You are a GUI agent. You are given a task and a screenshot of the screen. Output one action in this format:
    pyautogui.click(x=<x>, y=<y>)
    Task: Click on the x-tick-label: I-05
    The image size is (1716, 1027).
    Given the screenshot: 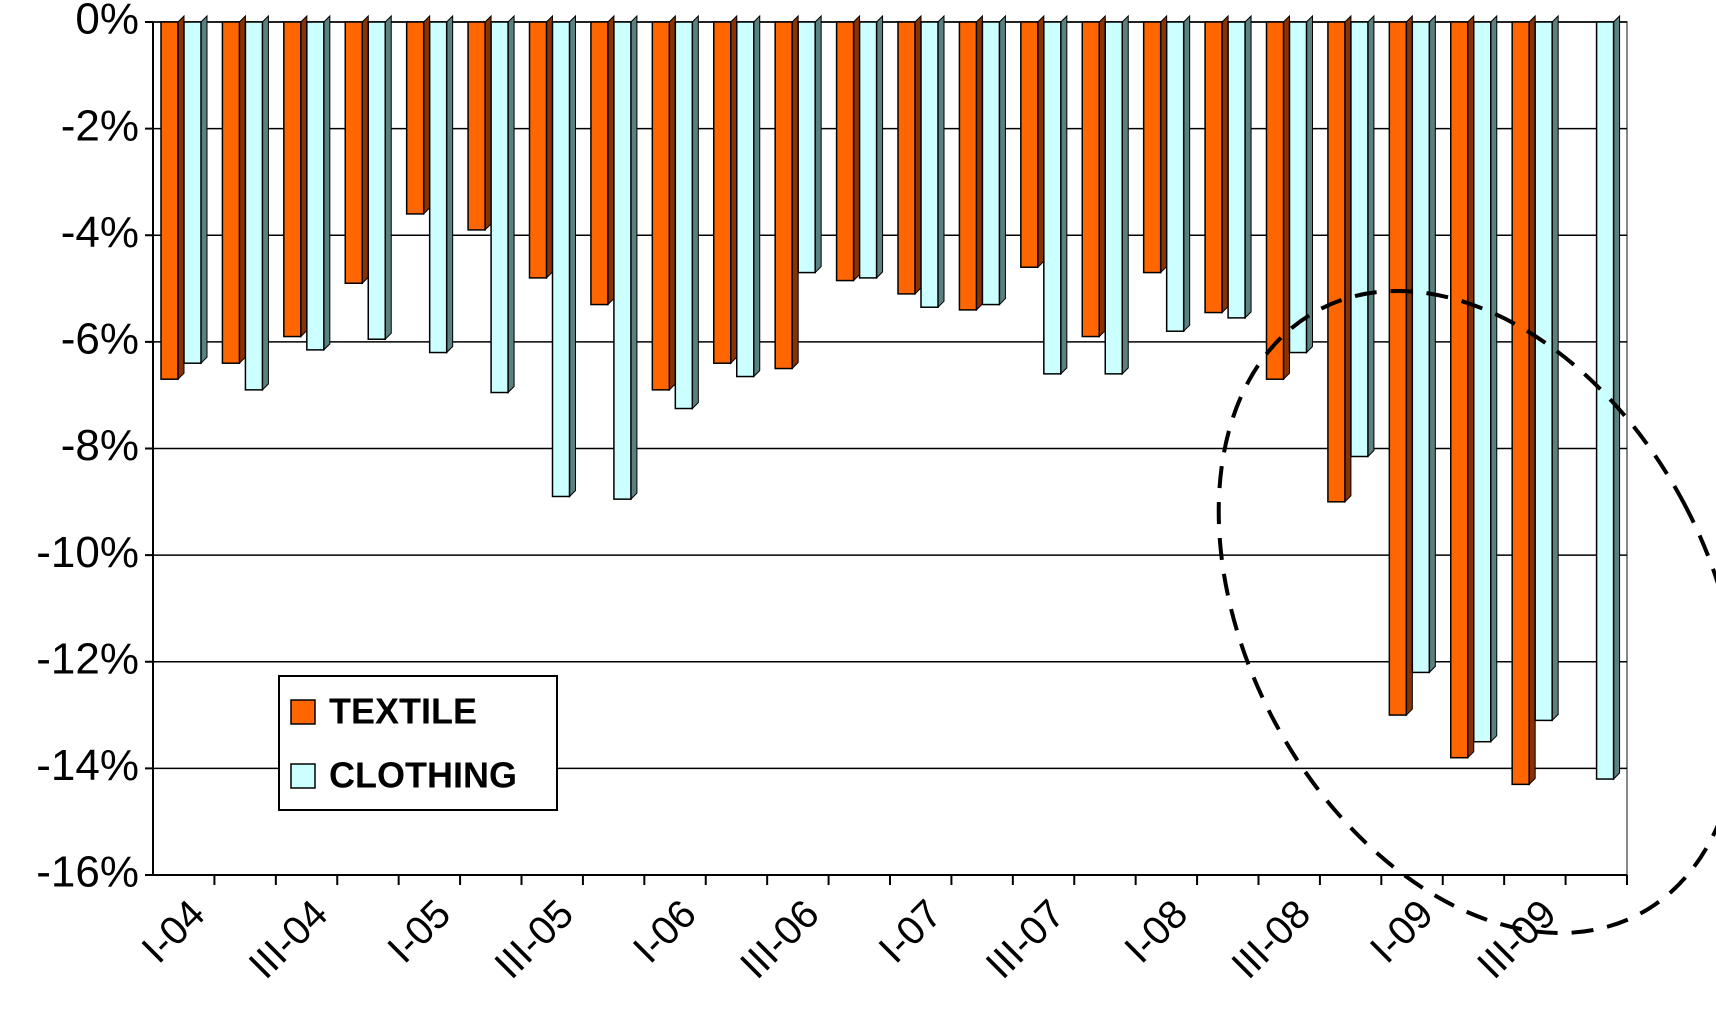 What is the action you would take?
    pyautogui.click(x=419, y=932)
    